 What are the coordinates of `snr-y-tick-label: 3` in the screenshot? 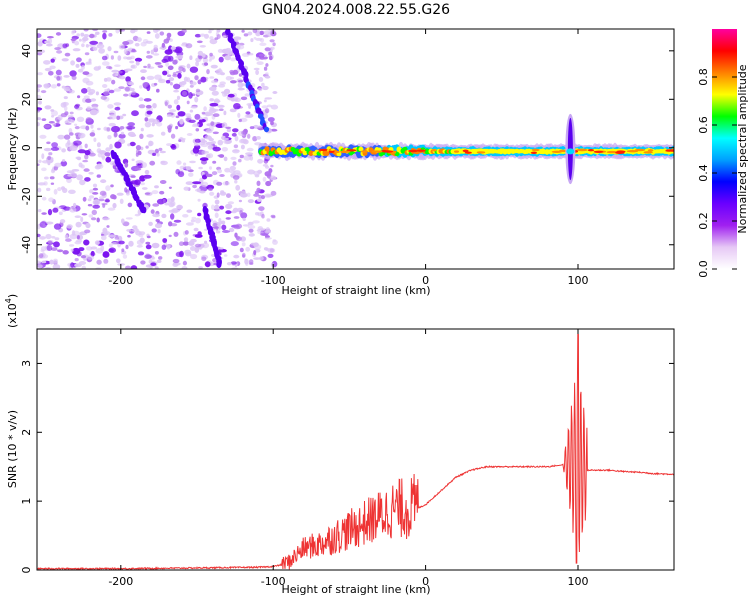 It's located at (26, 363).